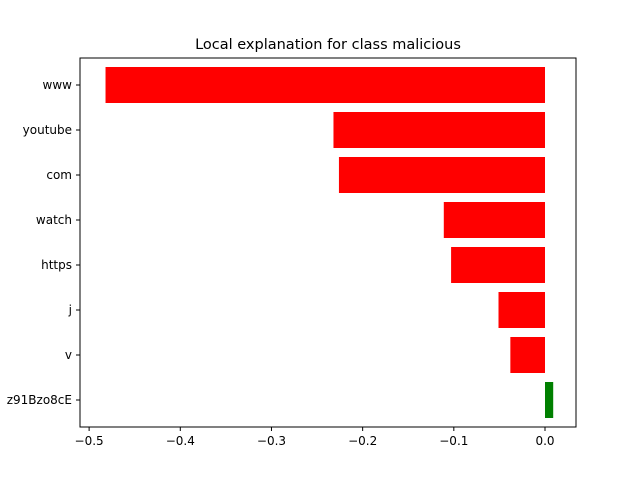 This screenshot has height=480, width=640. I want to click on y-tick-label: z91Bzo8cE, so click(39, 400).